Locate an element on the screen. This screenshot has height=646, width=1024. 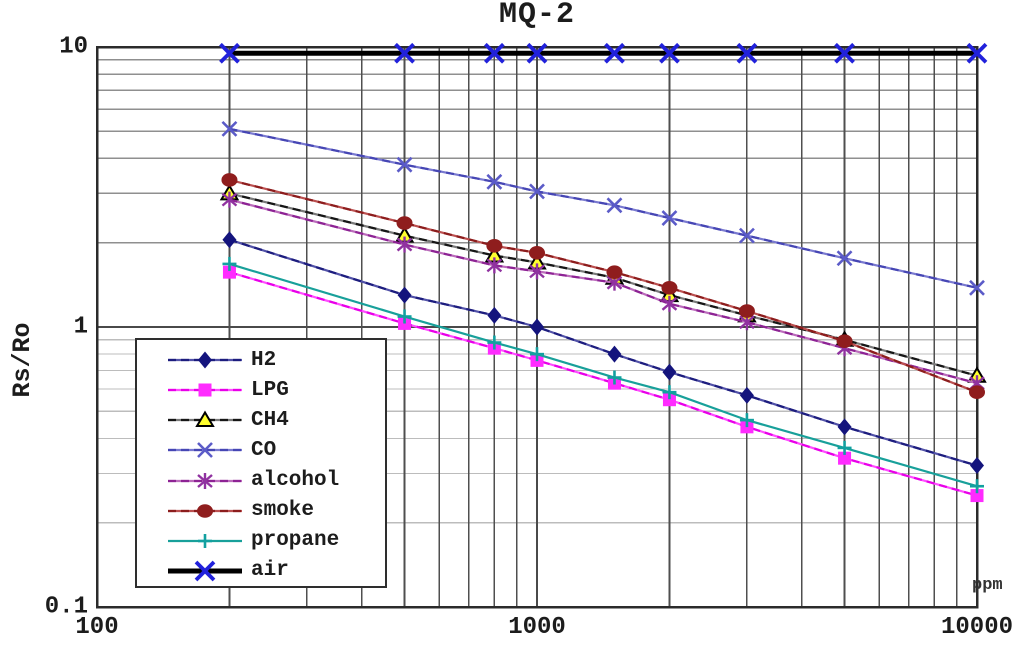
legend-item-CO: CO is located at coordinates (275, 450).